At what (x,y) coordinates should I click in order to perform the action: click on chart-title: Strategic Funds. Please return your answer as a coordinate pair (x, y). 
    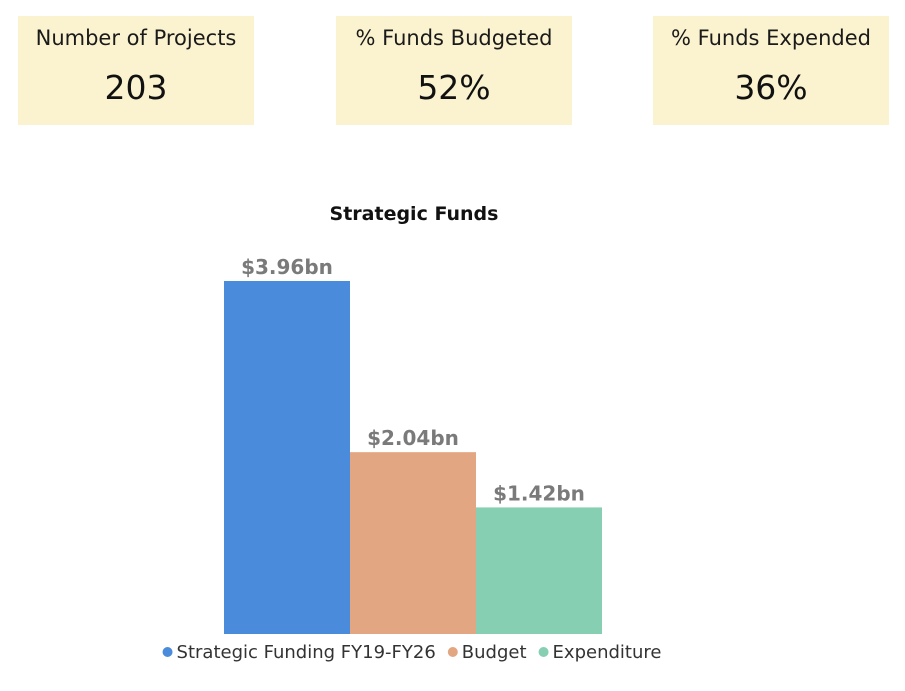
    Looking at the image, I should click on (414, 214).